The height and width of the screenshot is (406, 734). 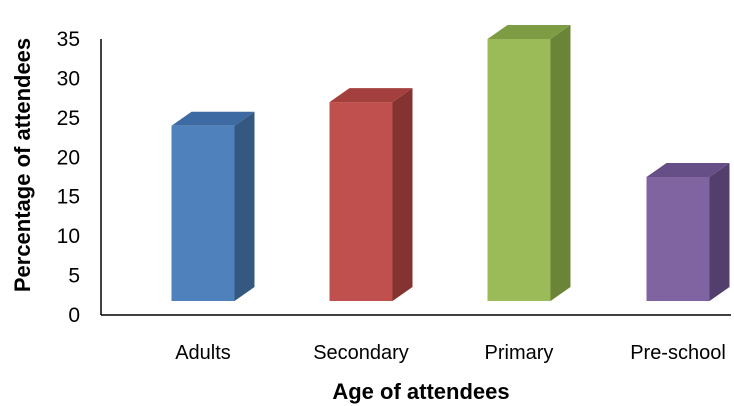 I want to click on bar-primary, so click(x=529, y=163).